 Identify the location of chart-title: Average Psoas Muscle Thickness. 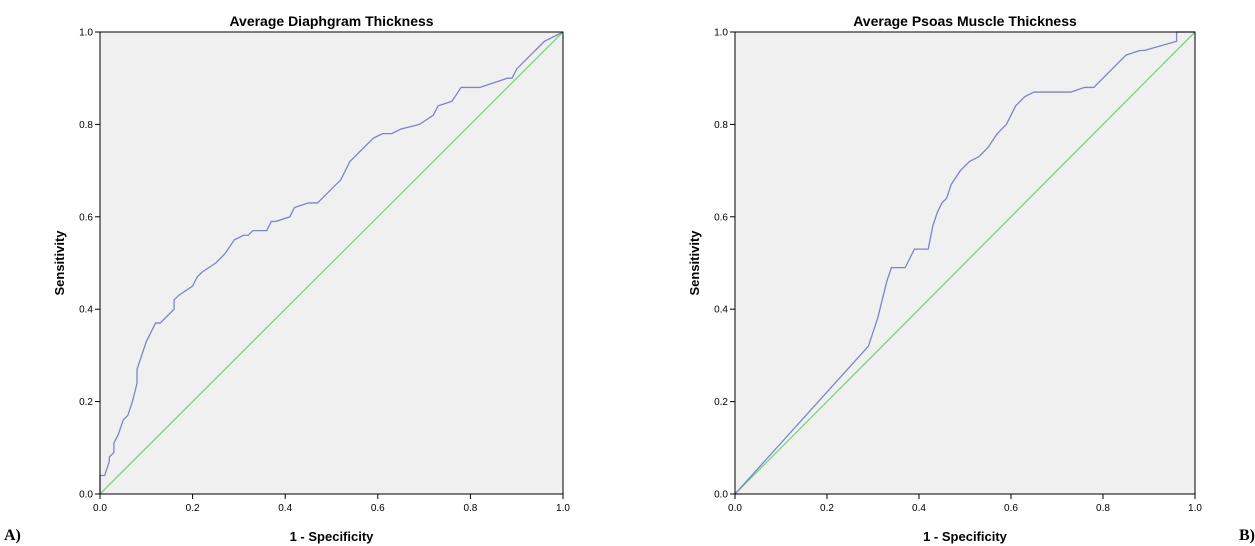
(965, 21).